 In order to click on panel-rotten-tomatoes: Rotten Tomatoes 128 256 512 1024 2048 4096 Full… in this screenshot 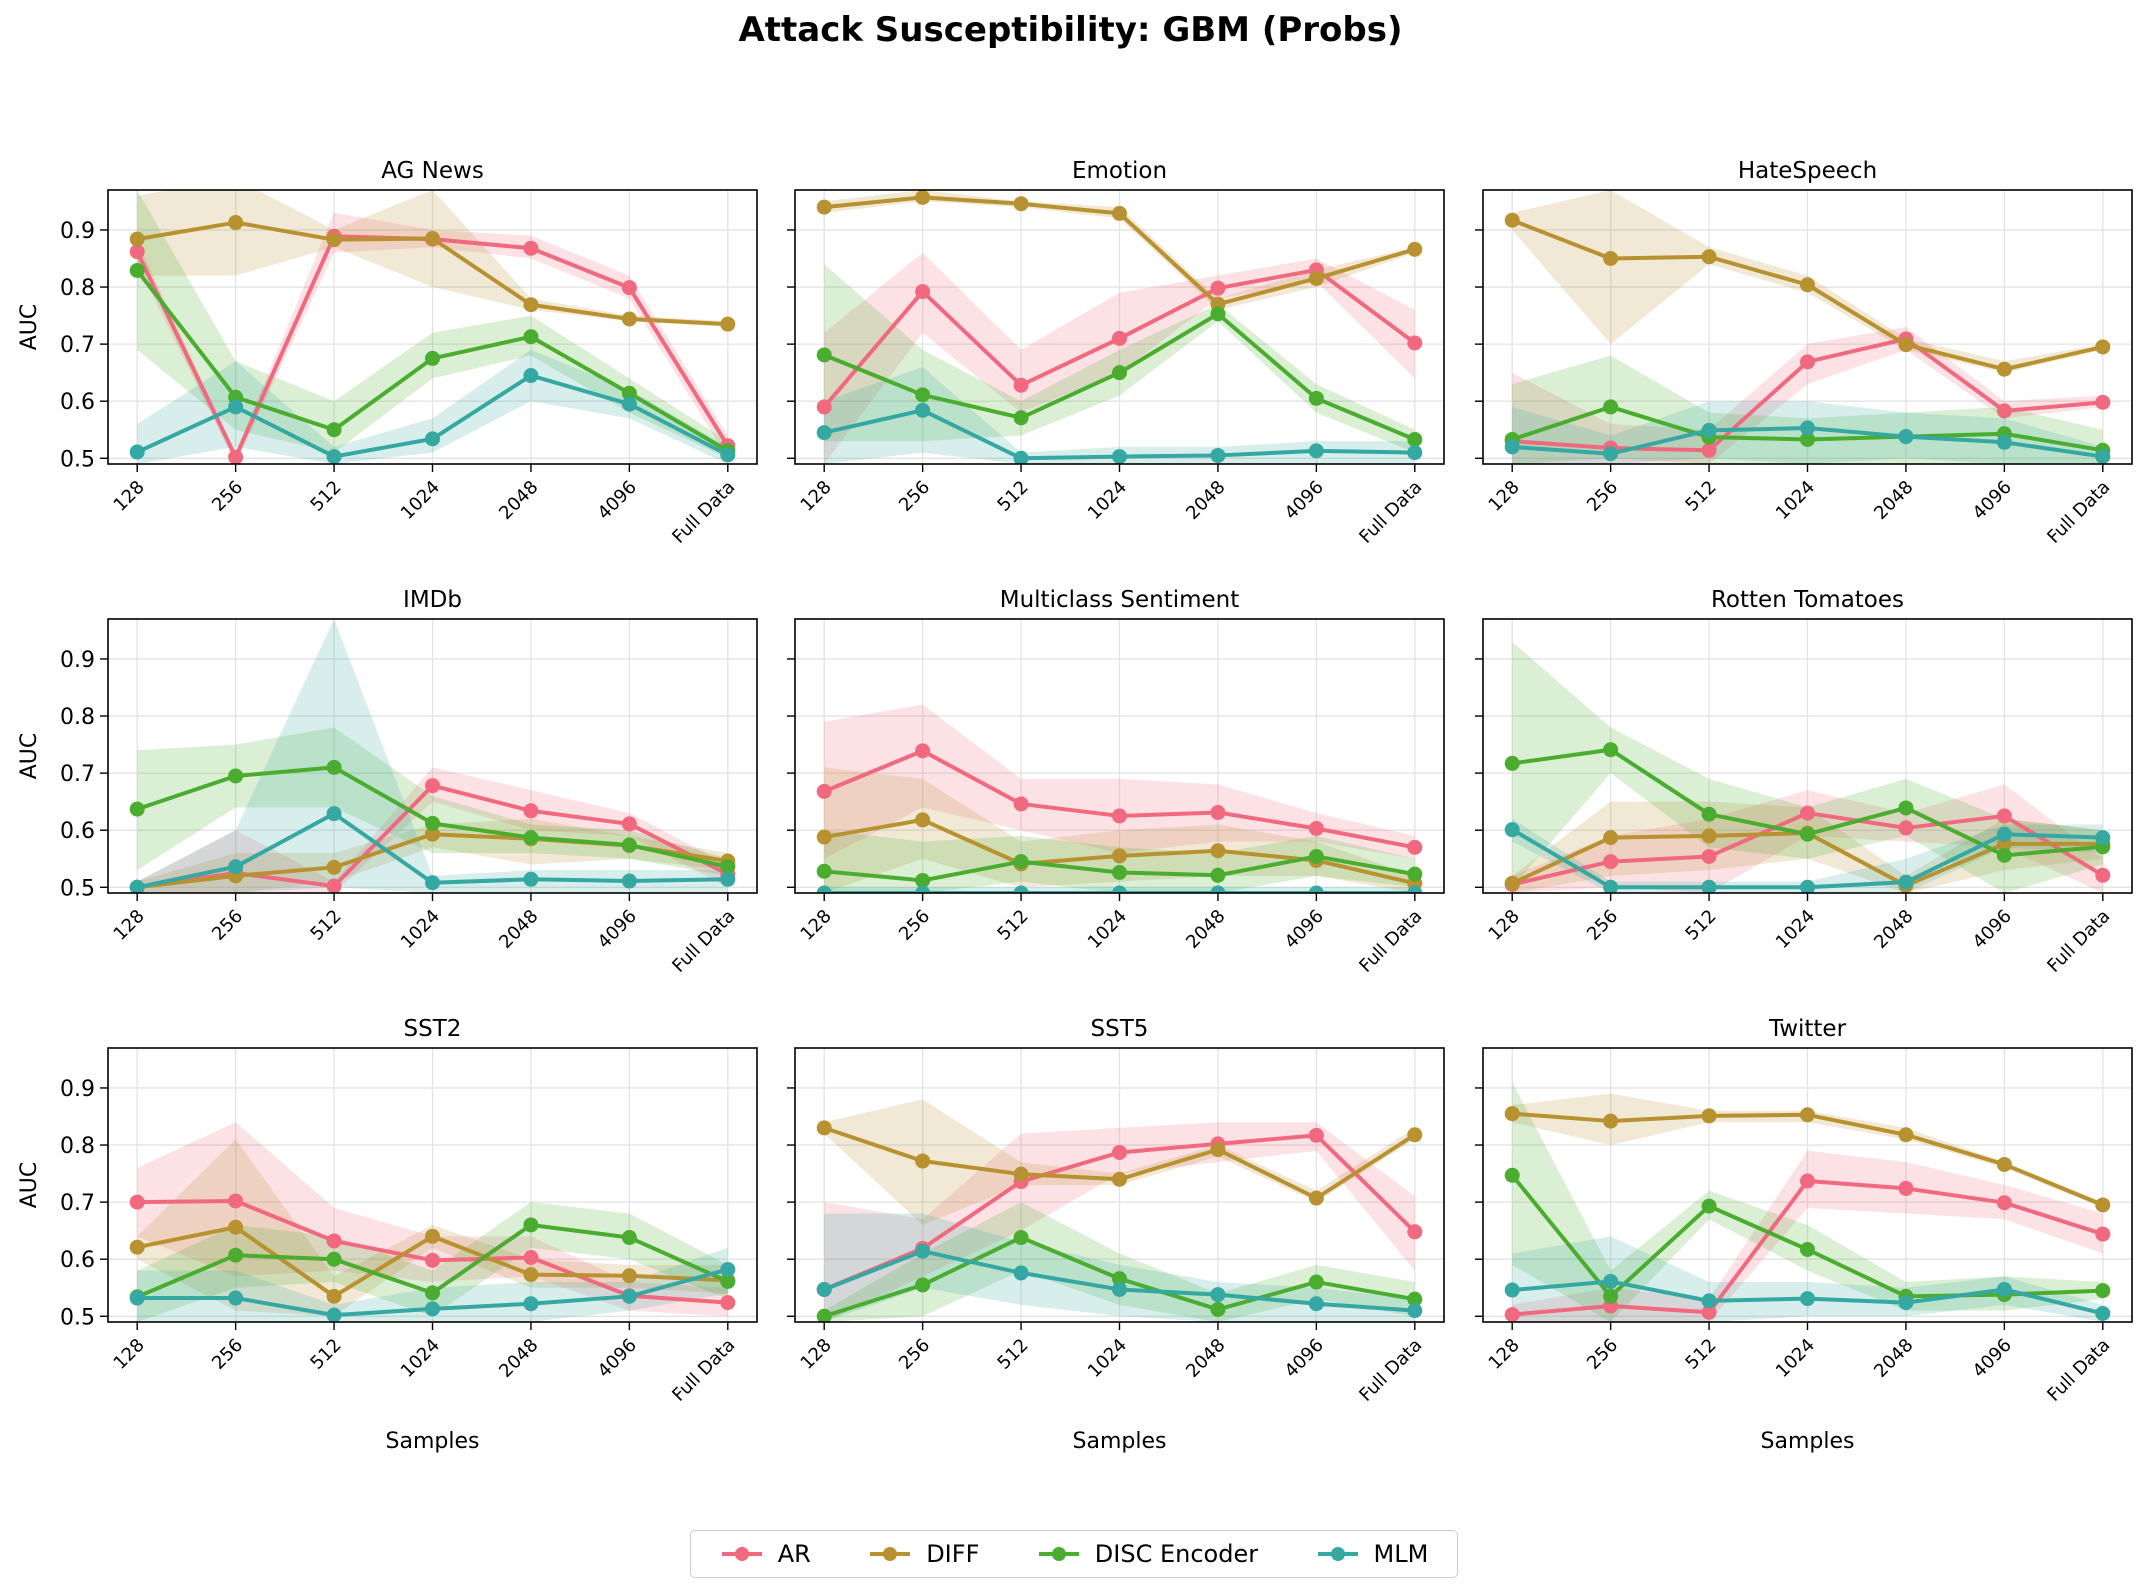, I will do `click(1804, 782)`.